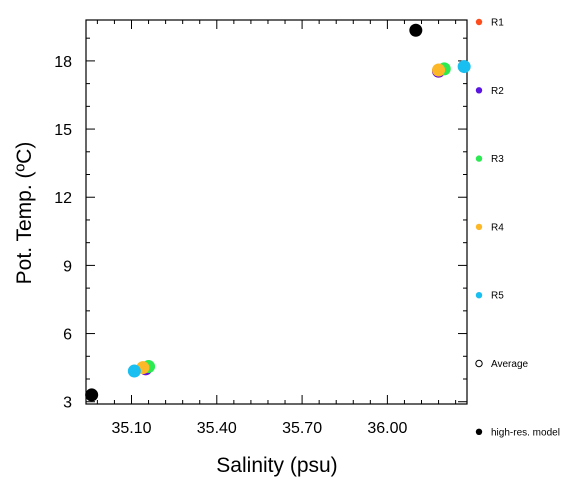 The image size is (575, 486). What do you see at coordinates (302, 428) in the screenshot?
I see `x-tick-label: 35.70` at bounding box center [302, 428].